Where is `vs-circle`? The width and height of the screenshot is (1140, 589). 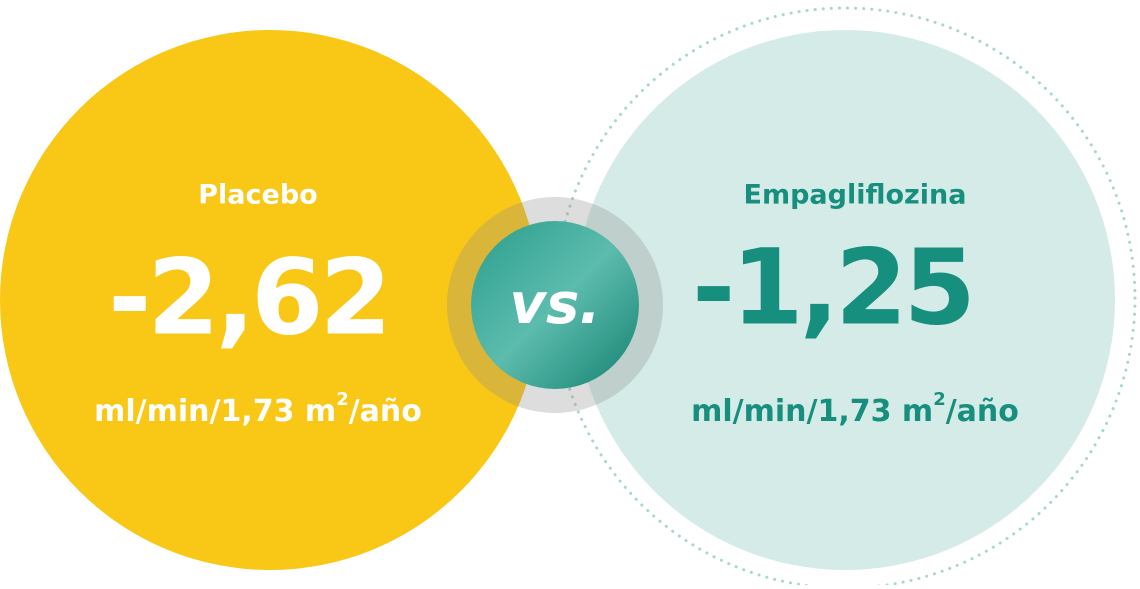
vs-circle is located at coordinates (555, 305).